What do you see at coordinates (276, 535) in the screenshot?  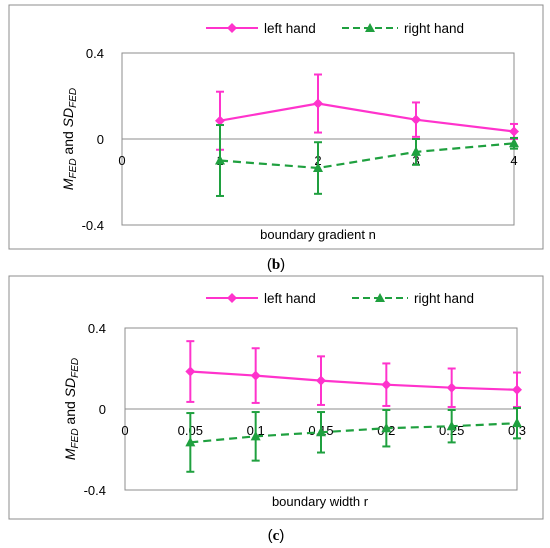 I see `panel-label-c: (c)` at bounding box center [276, 535].